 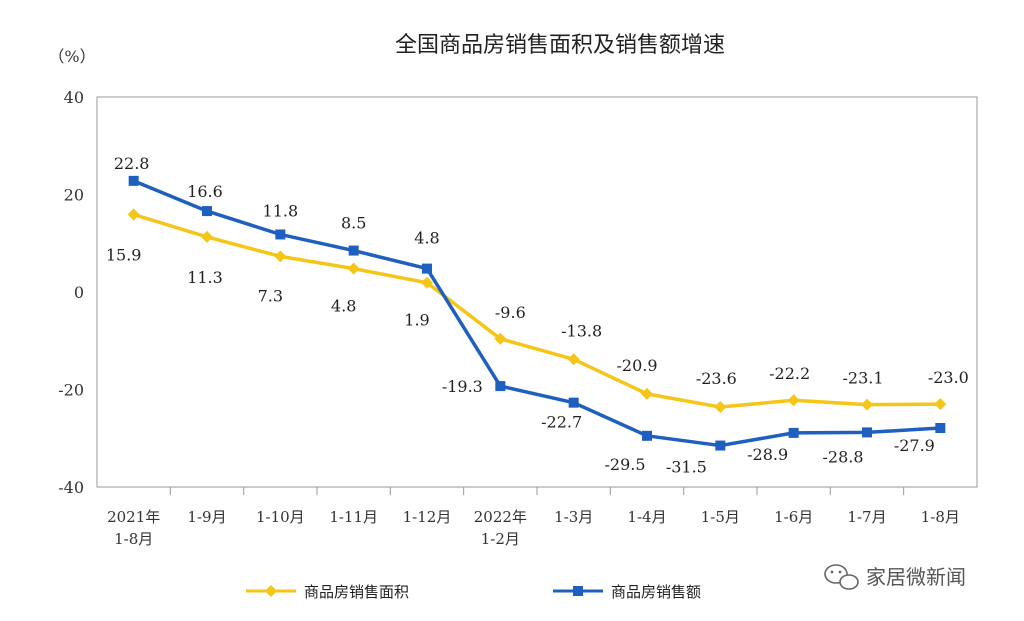 What do you see at coordinates (356, 592) in the screenshot?
I see `legend-label-area: 商品房销售面积` at bounding box center [356, 592].